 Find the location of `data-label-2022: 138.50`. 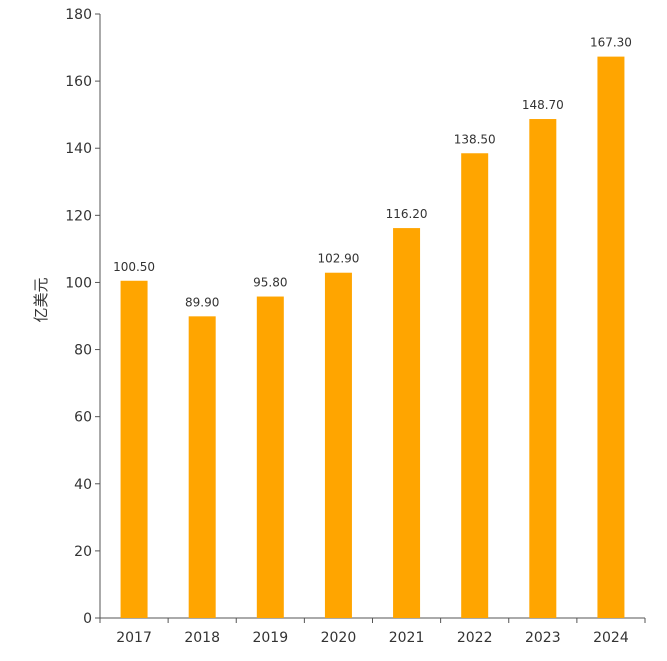

data-label-2022: 138.50 is located at coordinates (475, 139).